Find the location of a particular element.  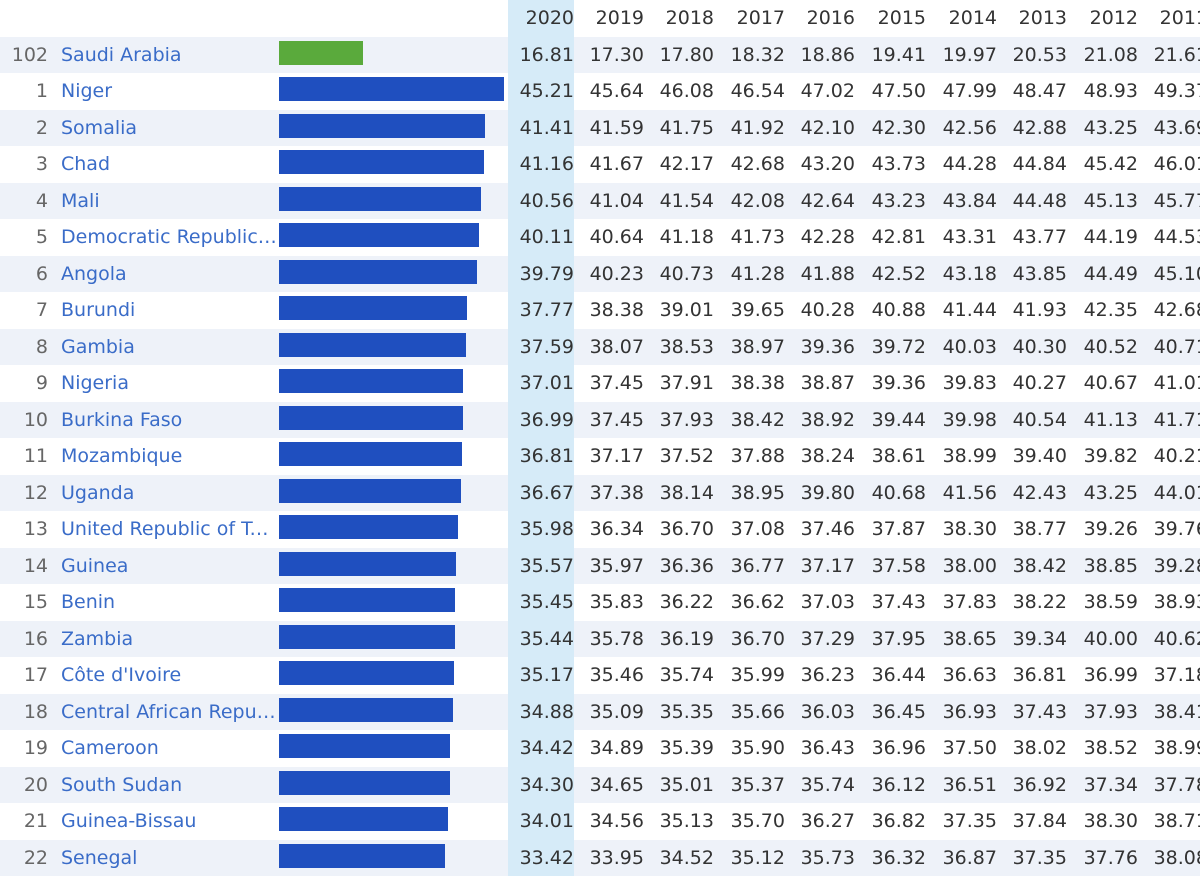

value-cell-2016: 36.23 is located at coordinates (822, 675).